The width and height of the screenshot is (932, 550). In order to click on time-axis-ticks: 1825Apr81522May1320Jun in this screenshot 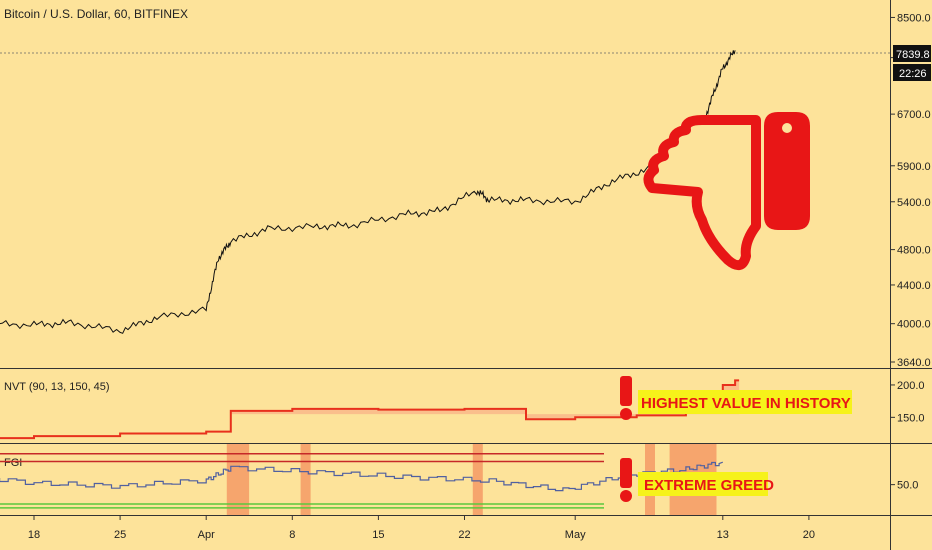, I will do `click(421, 528)`.